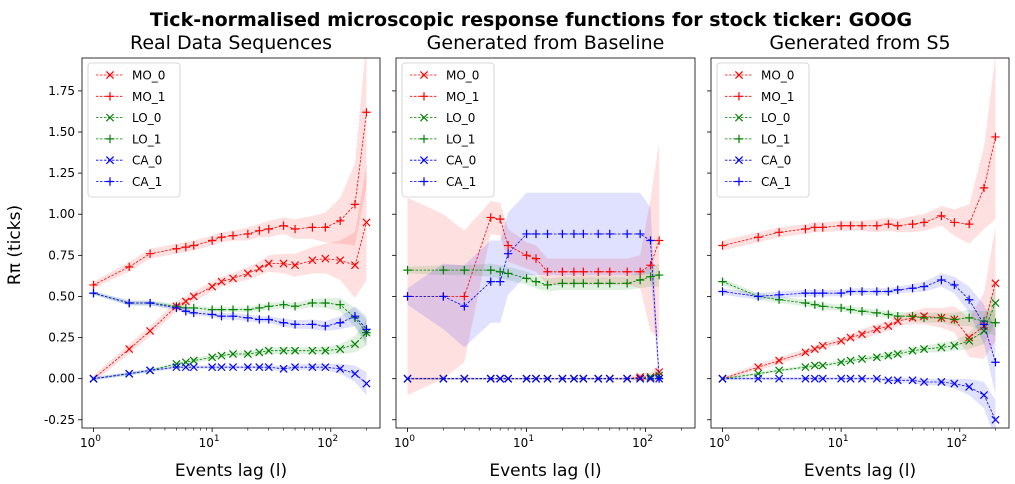 The image size is (1015, 484). I want to click on legend-label: CA_1, so click(147, 182).